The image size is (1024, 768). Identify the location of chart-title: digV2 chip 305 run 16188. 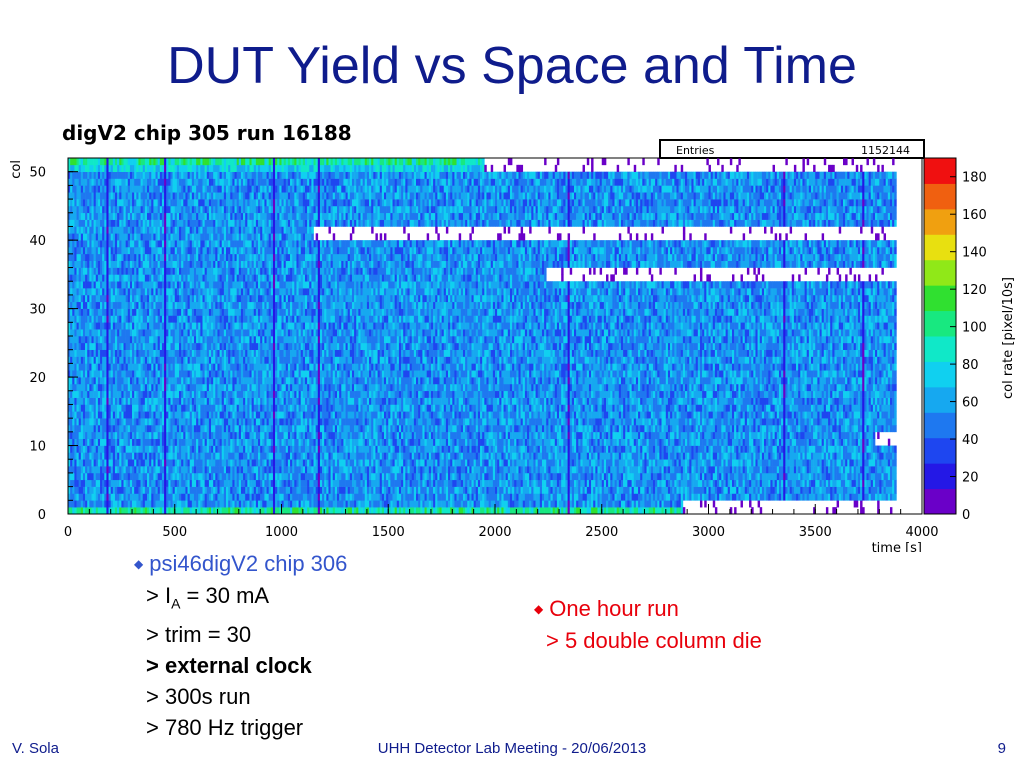
(207, 133).